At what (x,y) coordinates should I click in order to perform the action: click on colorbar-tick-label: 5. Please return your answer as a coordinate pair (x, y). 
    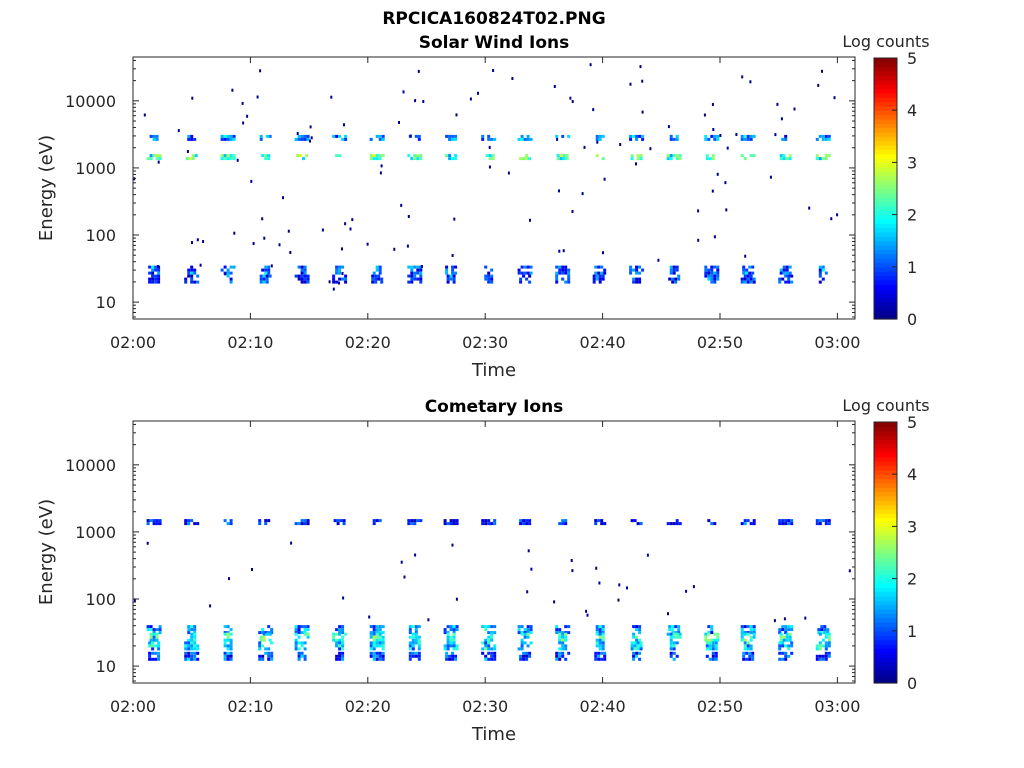
    Looking at the image, I should click on (912, 422).